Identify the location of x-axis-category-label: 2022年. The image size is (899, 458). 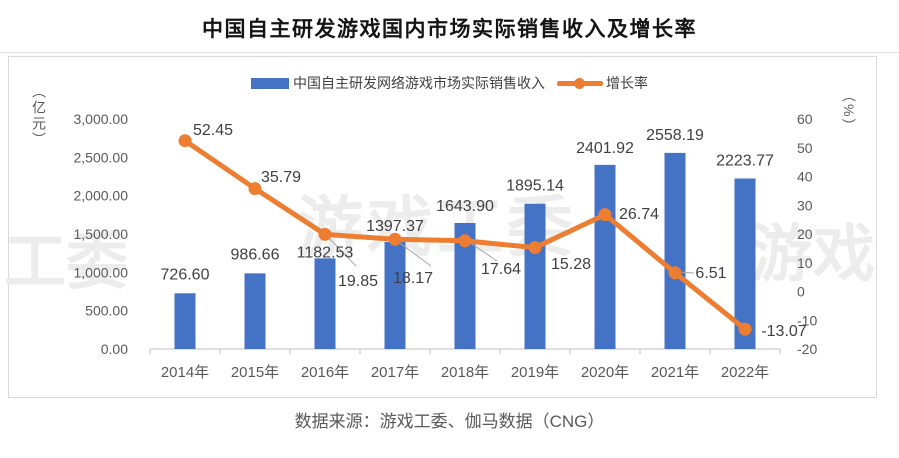
(745, 372).